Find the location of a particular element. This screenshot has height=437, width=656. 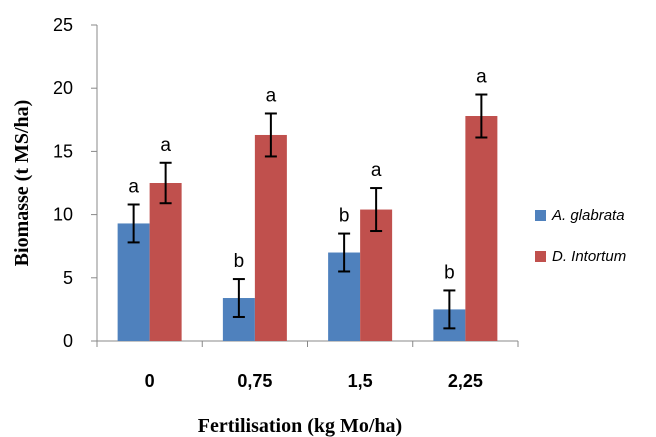

y-axis: 0 5 10 15 20 25 is located at coordinates (75, 183).